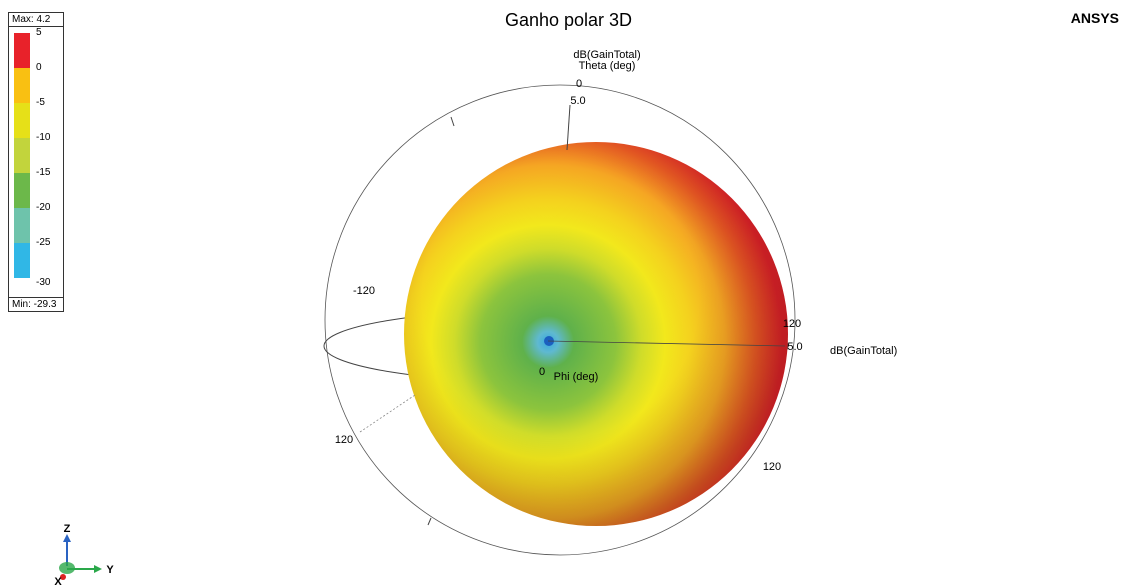  I want to click on legend-tick: -5, so click(40, 102).